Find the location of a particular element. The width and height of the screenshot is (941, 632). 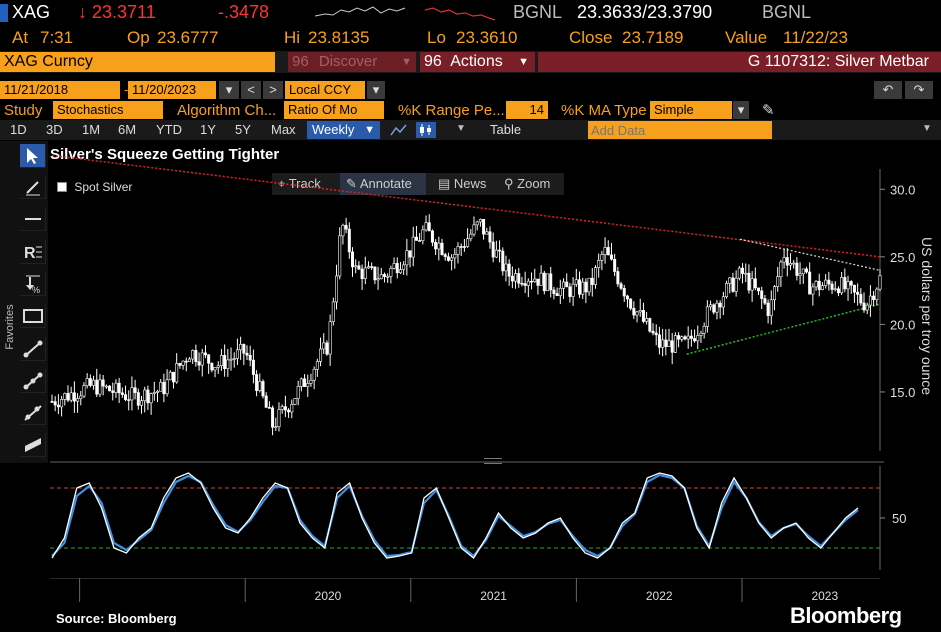

legend: Spot Silver is located at coordinates (94, 188).